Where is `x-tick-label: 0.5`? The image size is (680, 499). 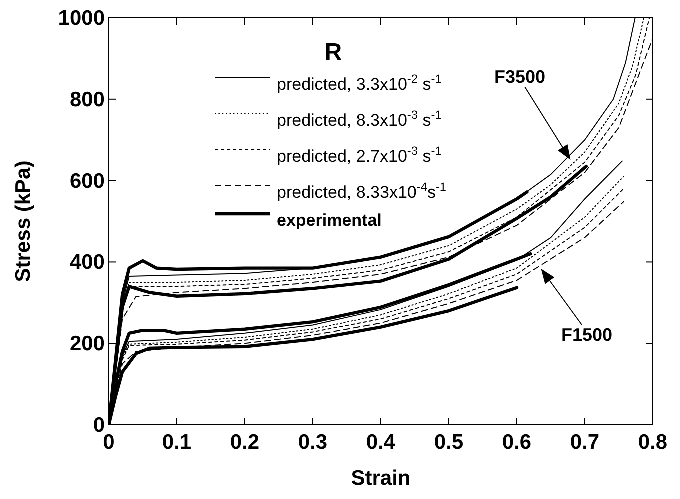 x-tick-label: 0.5 is located at coordinates (449, 442).